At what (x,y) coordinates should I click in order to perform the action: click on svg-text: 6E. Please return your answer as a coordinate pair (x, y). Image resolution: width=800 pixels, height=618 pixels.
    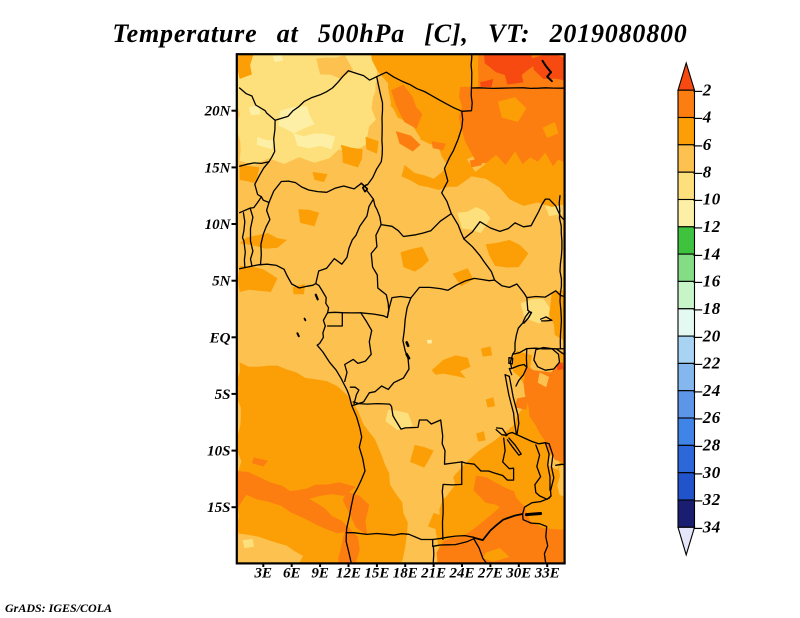
    Looking at the image, I should click on (292, 574).